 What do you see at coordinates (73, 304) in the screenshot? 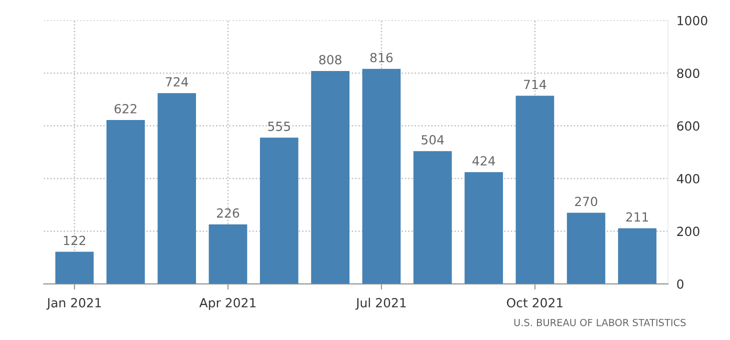
I see `x-tick-label: Jan 2021` at bounding box center [73, 304].